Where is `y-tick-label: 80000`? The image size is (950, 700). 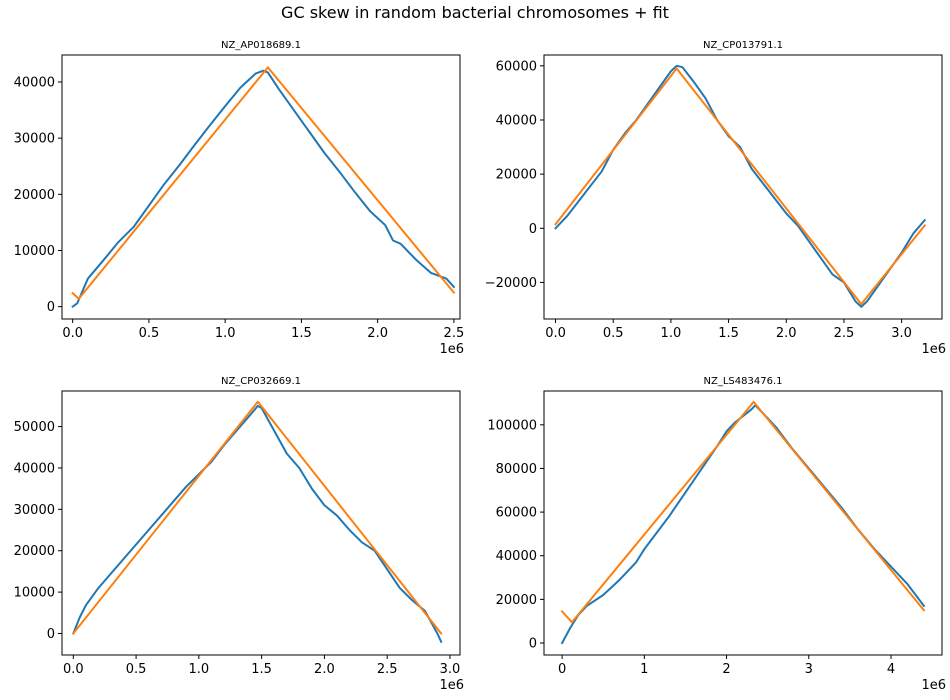 y-tick-label: 80000 is located at coordinates (516, 469).